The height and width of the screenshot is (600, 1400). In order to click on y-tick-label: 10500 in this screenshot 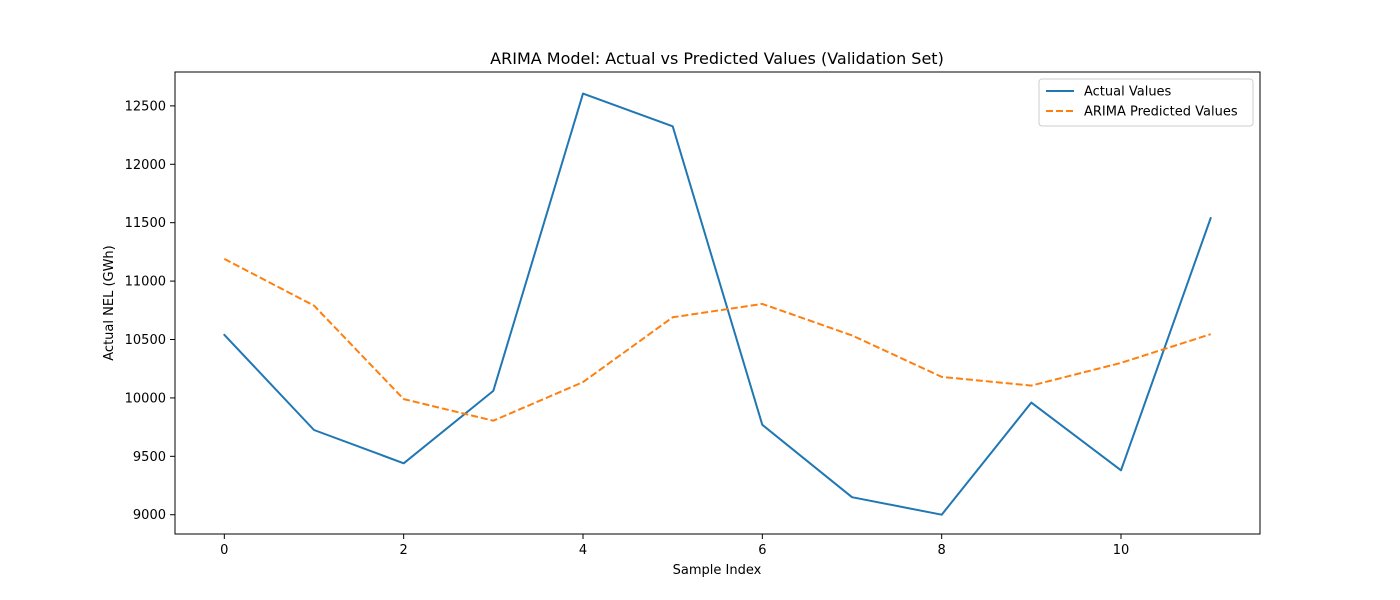, I will do `click(145, 340)`.